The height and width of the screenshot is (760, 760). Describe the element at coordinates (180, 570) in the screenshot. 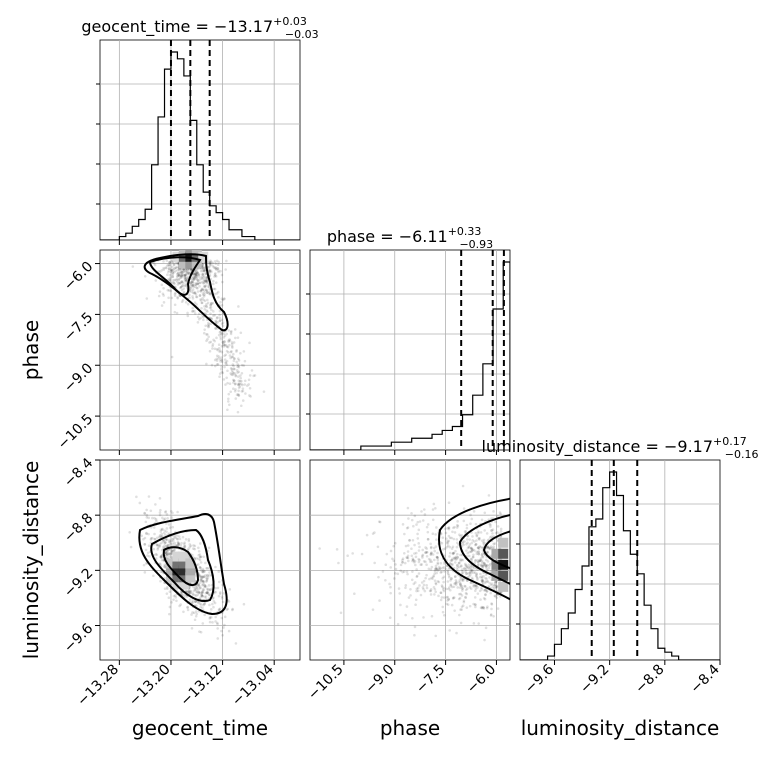

I see `density-cells` at that location.